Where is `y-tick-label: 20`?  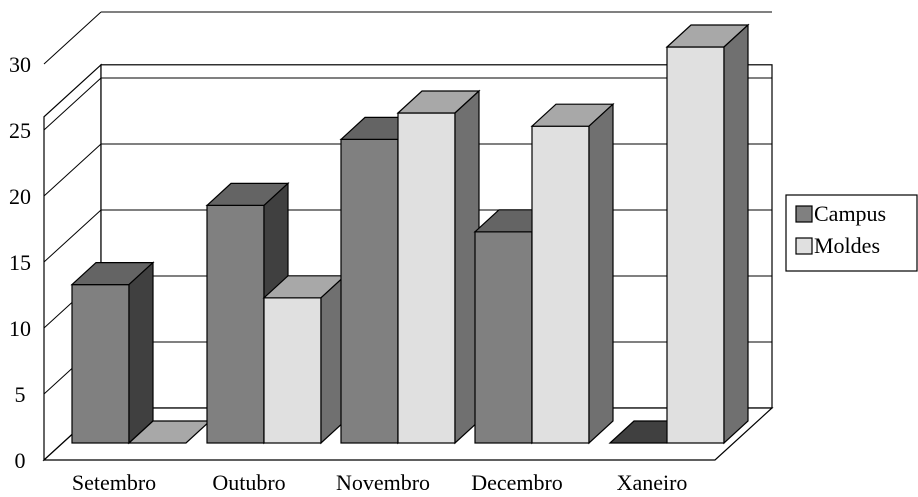 y-tick-label: 20 is located at coordinates (20, 196).